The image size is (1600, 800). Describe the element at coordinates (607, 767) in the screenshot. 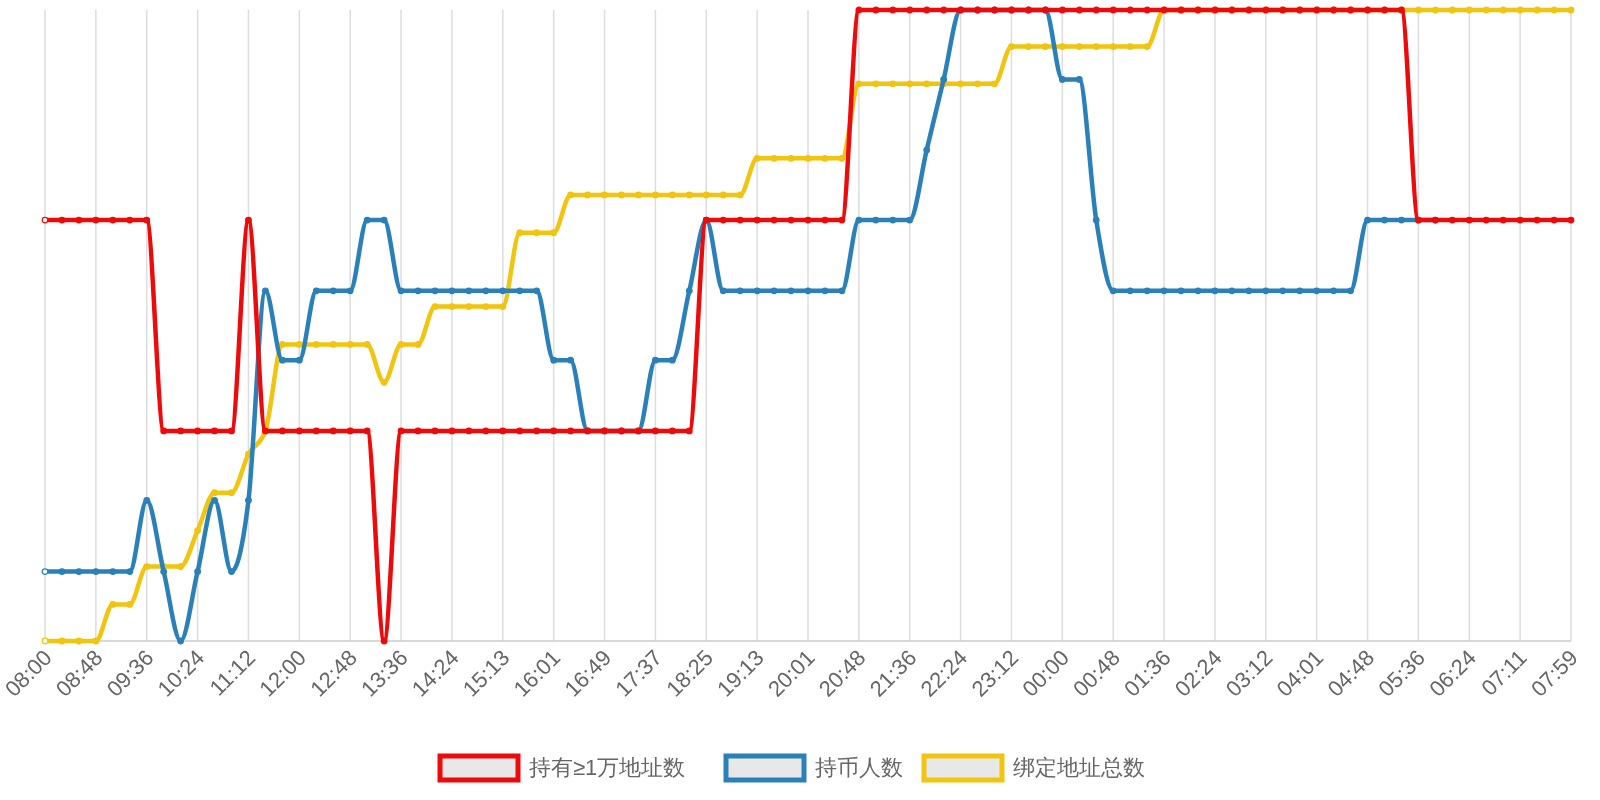

I see `legend-label: 持有≥1万地址数` at that location.